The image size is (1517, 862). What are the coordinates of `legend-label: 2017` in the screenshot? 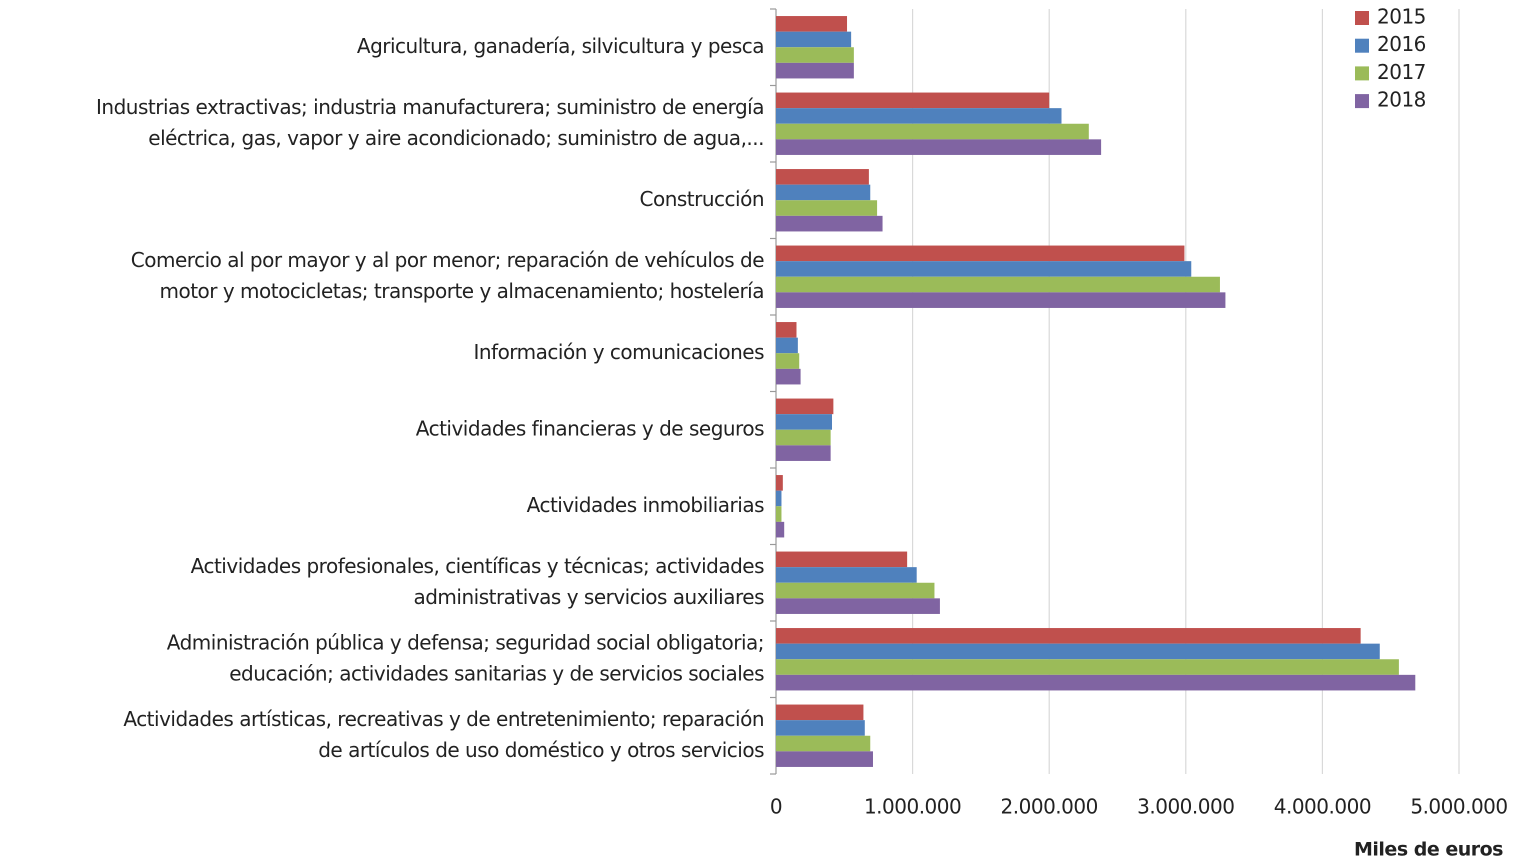 It's located at (1401, 72).